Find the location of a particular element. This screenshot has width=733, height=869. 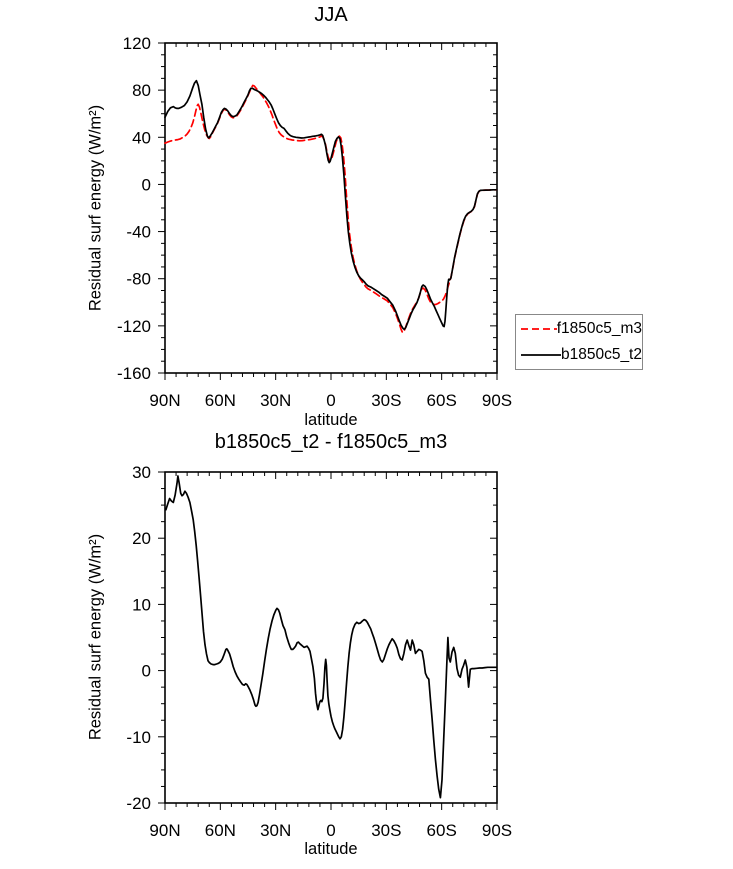

y-tick-label: -20 is located at coordinates (138, 803).